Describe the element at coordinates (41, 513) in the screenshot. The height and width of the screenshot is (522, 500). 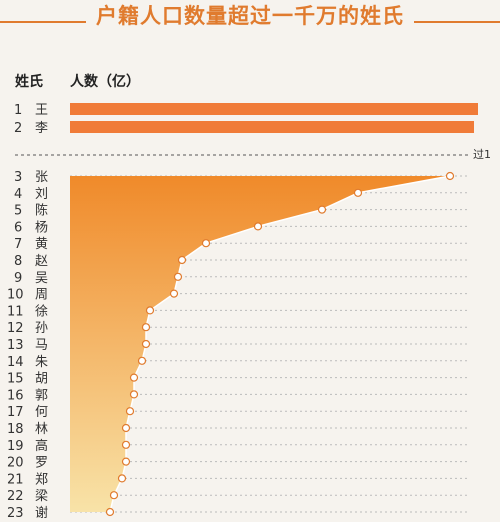
I see `surname-label-23: 谢` at that location.